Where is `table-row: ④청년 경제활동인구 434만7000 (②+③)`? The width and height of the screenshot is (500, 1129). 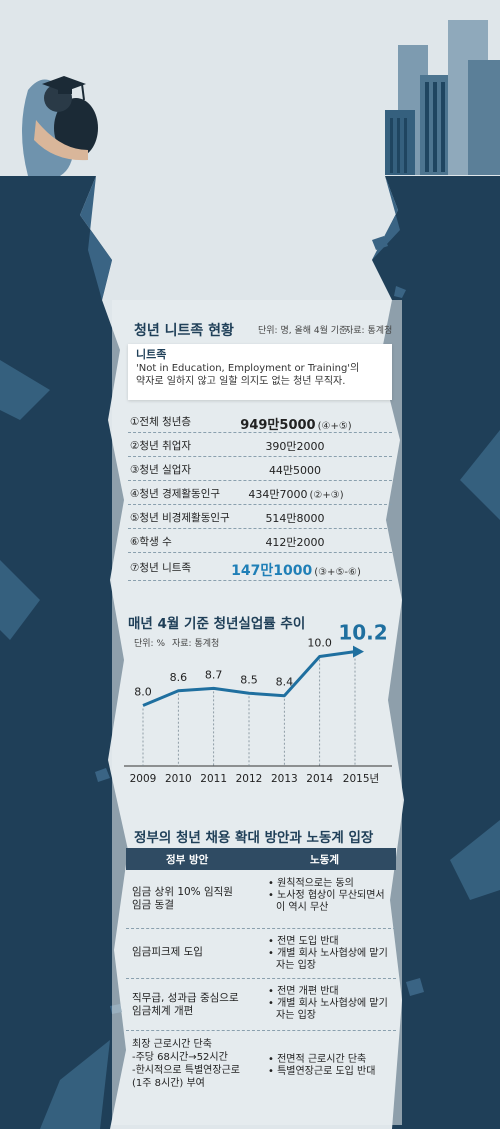 table-row: ④청년 경제활동인구 434만7000 (②+③) is located at coordinates (260, 493).